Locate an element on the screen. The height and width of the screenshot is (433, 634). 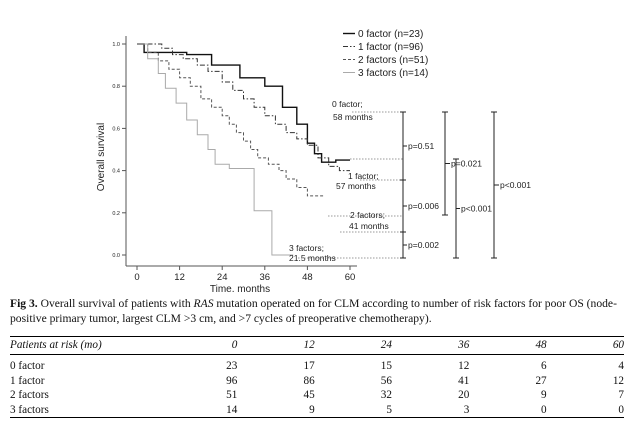
x-axis-title: Time, months is located at coordinates (240, 288).